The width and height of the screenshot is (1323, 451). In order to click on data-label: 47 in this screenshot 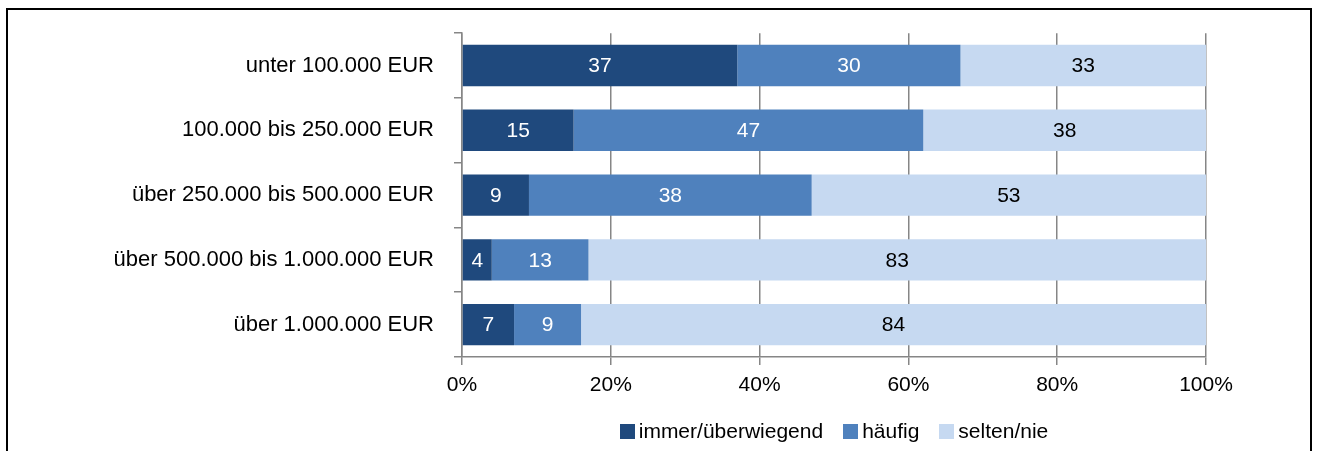, I will do `click(748, 130)`.